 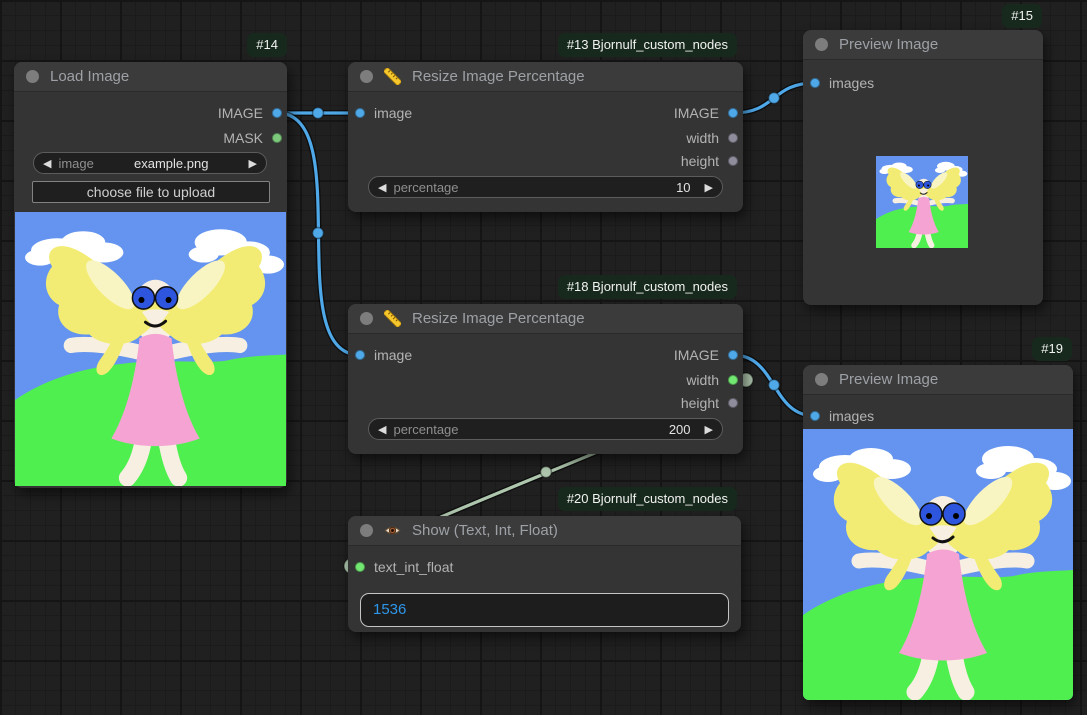 What do you see at coordinates (150, 349) in the screenshot?
I see `loaded-image-preview` at bounding box center [150, 349].